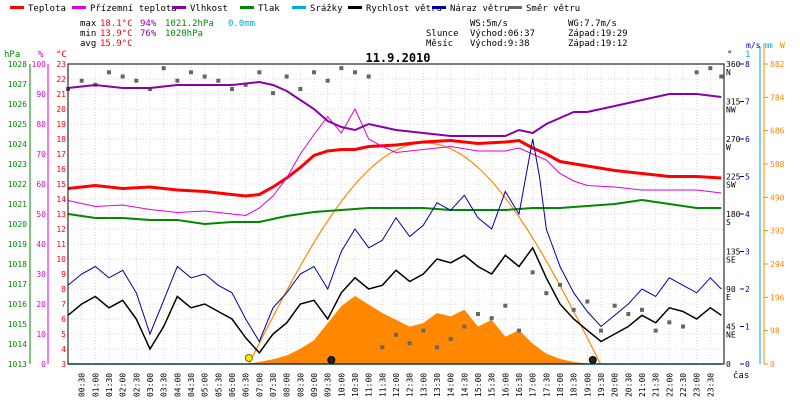 The height and width of the screenshot is (404, 800). Describe the element at coordinates (777, 297) in the screenshot. I see `w-tick-2: 196` at that location.